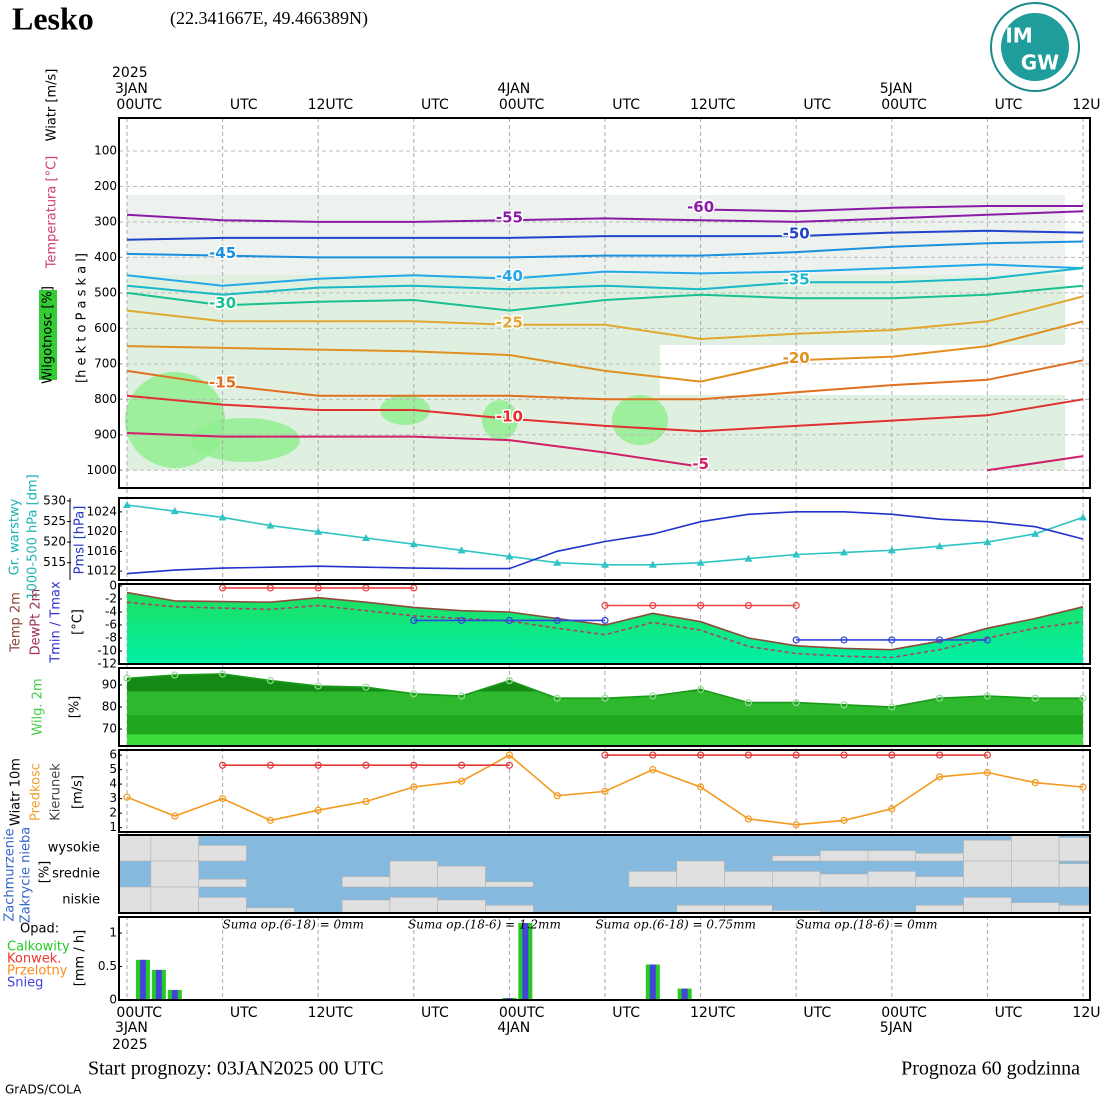 The height and width of the screenshot is (1100, 1100). What do you see at coordinates (101, 470) in the screenshot?
I see `y-tick-label: 1000` at bounding box center [101, 470].